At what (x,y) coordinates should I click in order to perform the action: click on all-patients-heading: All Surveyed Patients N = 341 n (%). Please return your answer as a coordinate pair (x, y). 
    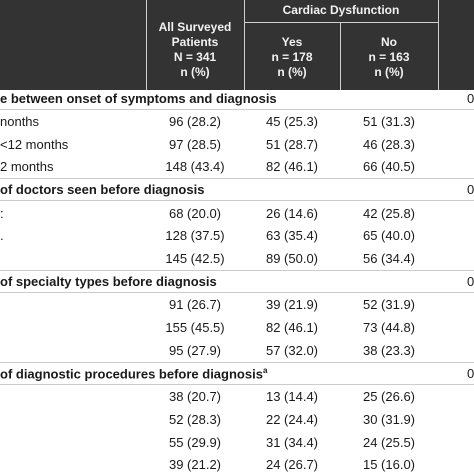
    Looking at the image, I should click on (195, 50).